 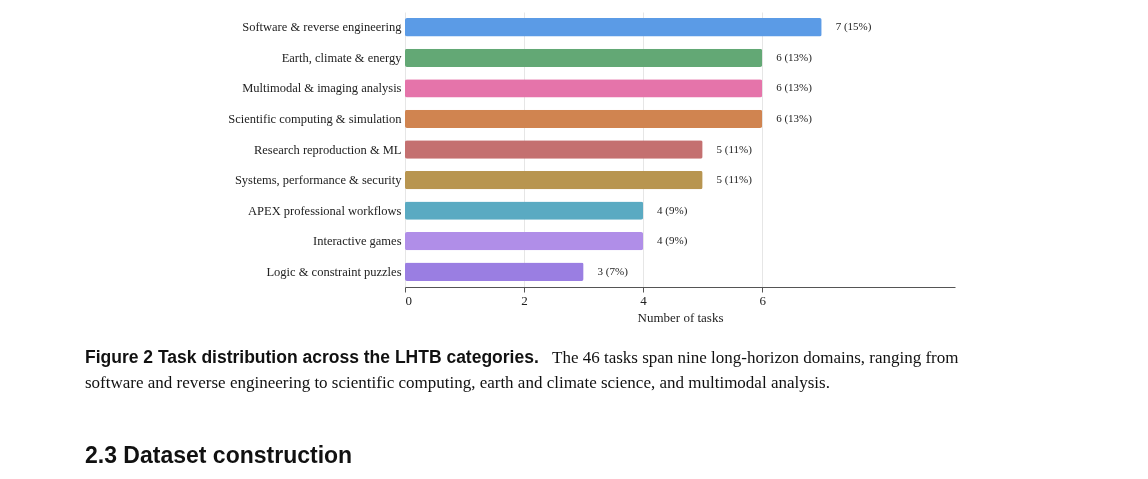 What do you see at coordinates (680, 317) in the screenshot?
I see `x-axis-title: Number of tasks` at bounding box center [680, 317].